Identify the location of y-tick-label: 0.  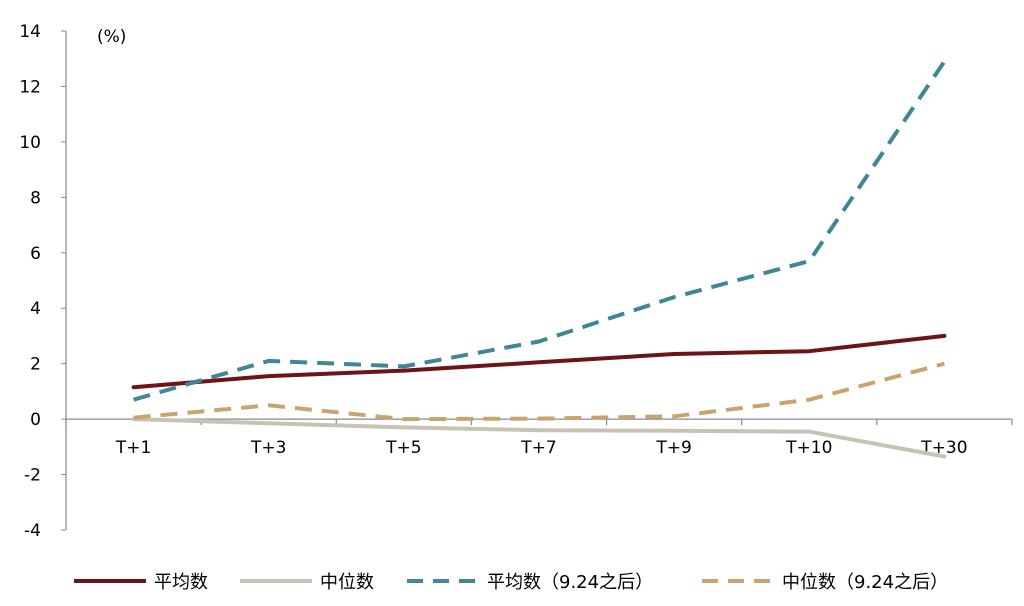
(35, 420).